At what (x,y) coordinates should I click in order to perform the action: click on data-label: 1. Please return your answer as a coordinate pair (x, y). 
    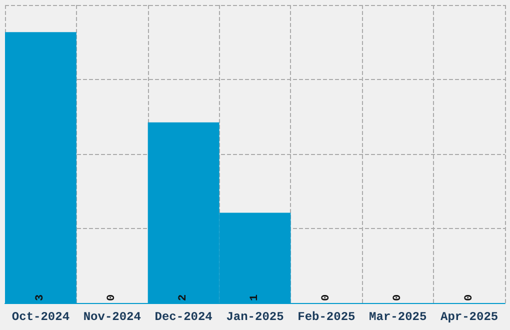
    Looking at the image, I should click on (255, 297).